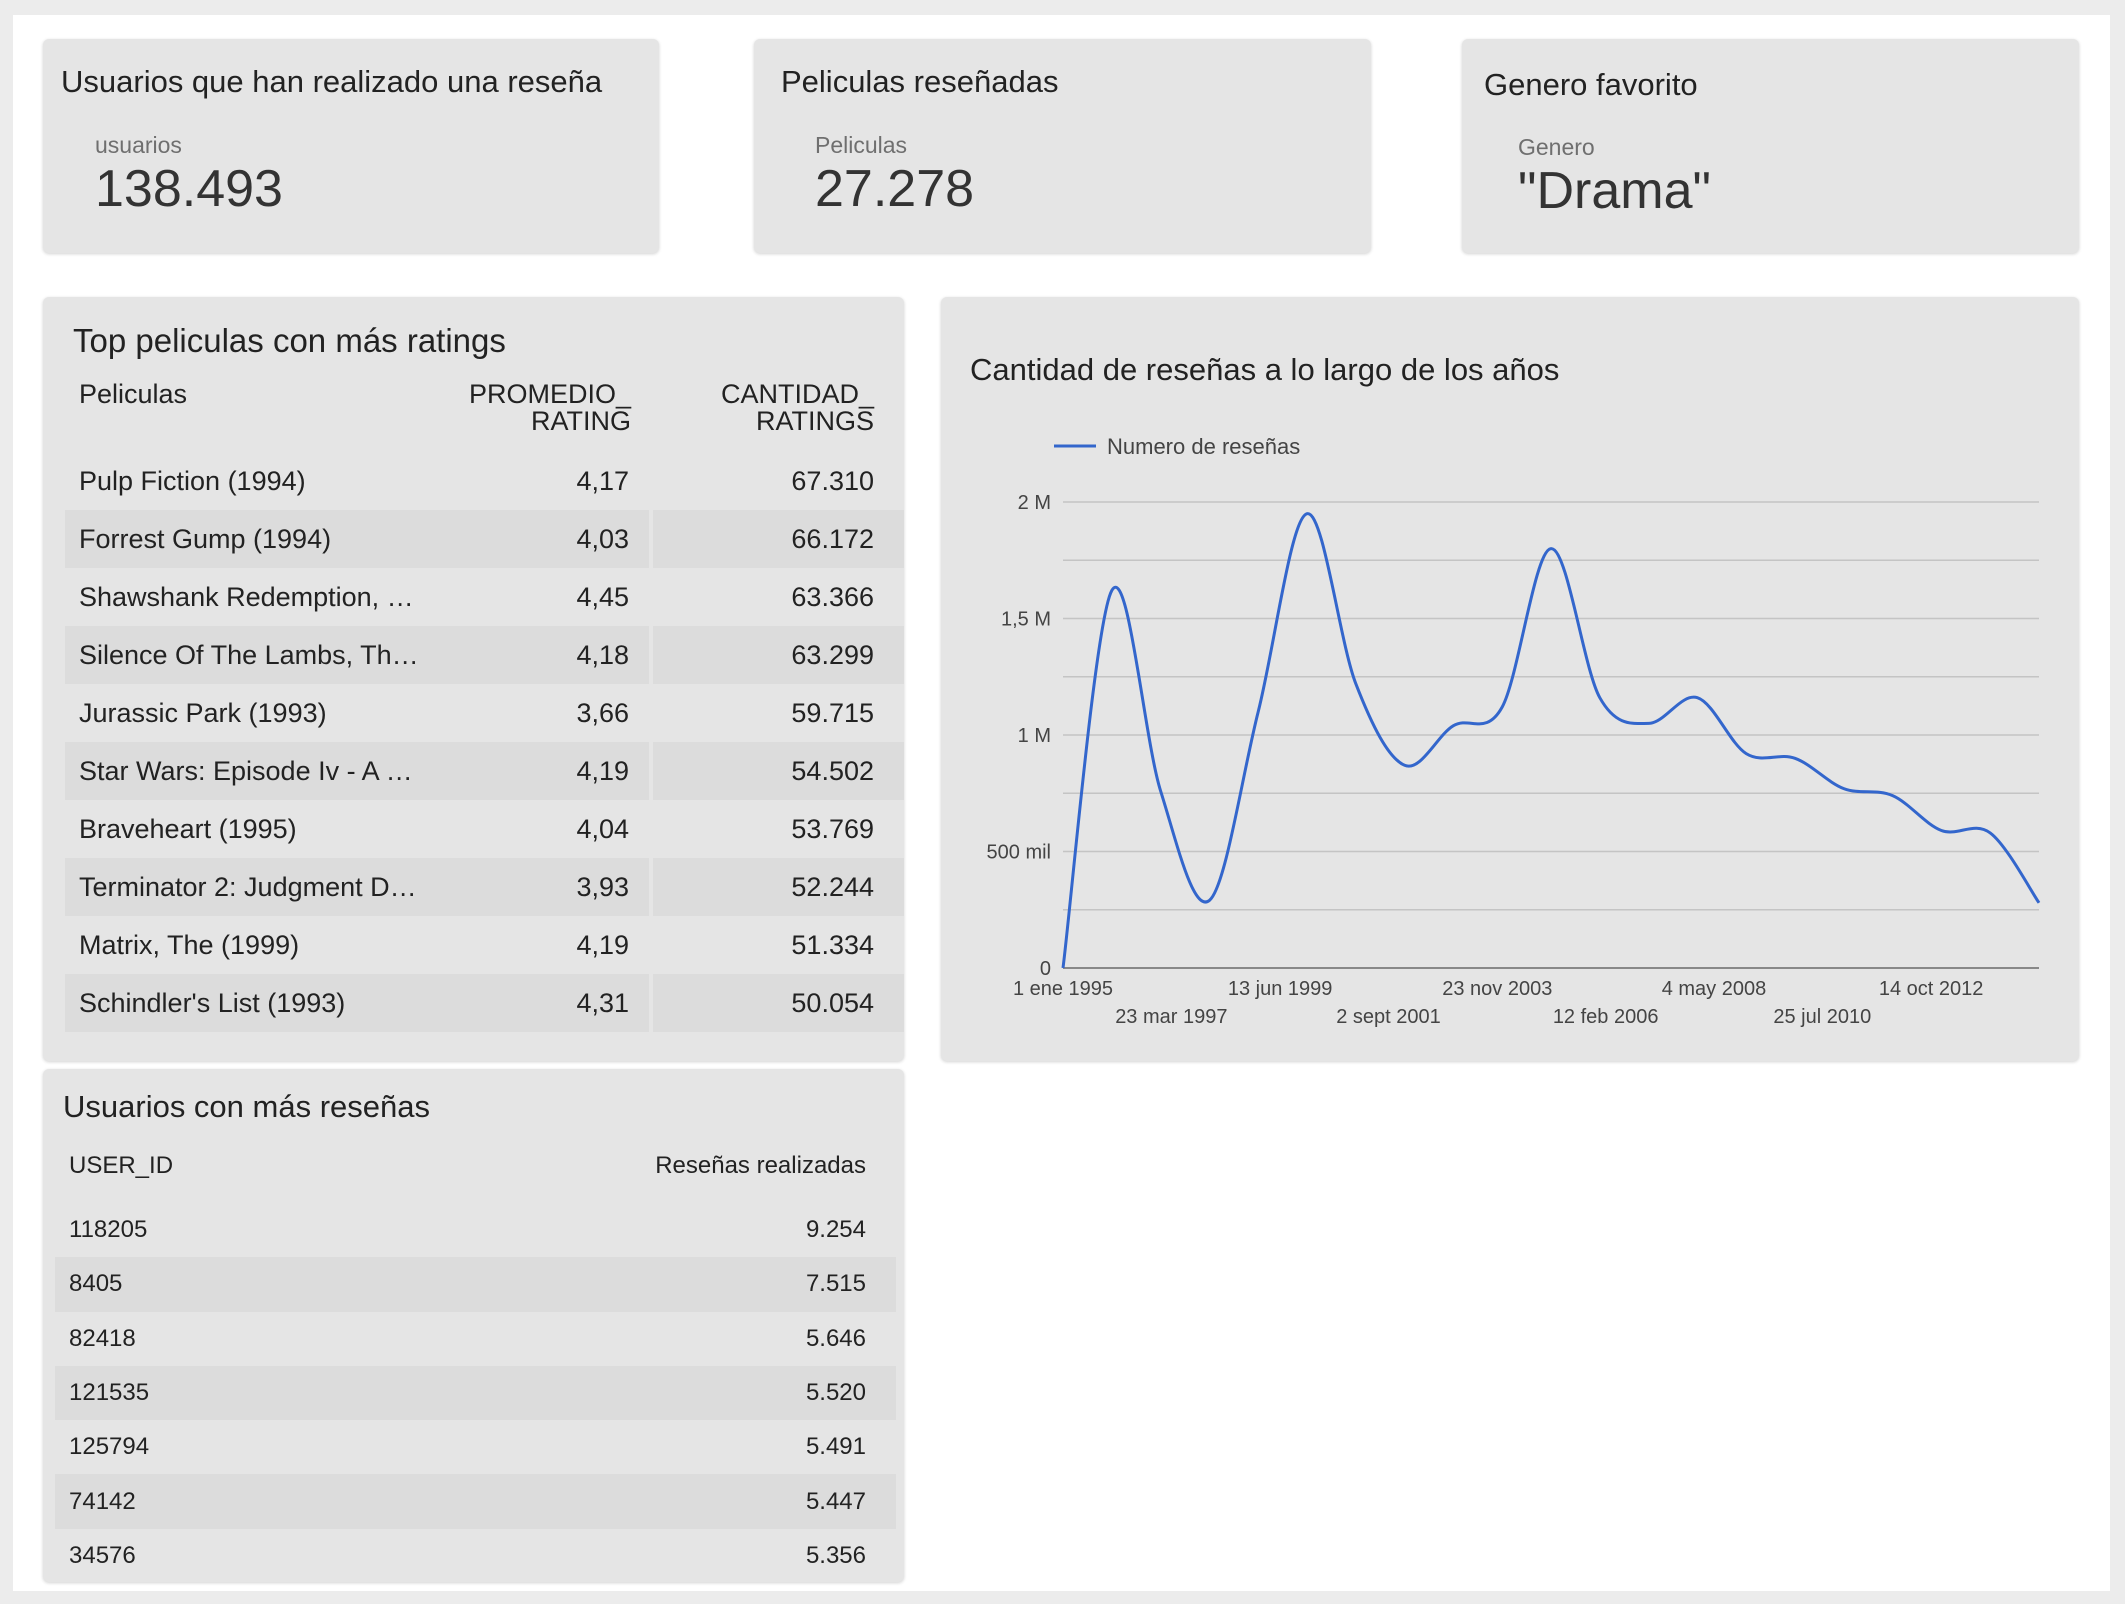 The height and width of the screenshot is (1604, 2125). Describe the element at coordinates (861, 145) in the screenshot. I see `kpi-label: Peliculas` at that location.